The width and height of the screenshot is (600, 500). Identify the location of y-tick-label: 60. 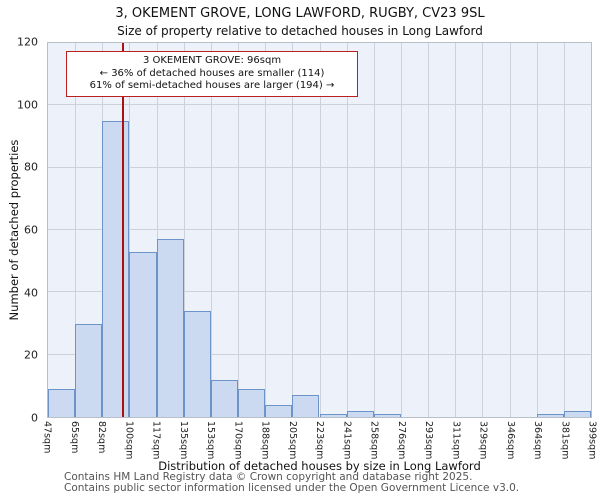
(31, 230).